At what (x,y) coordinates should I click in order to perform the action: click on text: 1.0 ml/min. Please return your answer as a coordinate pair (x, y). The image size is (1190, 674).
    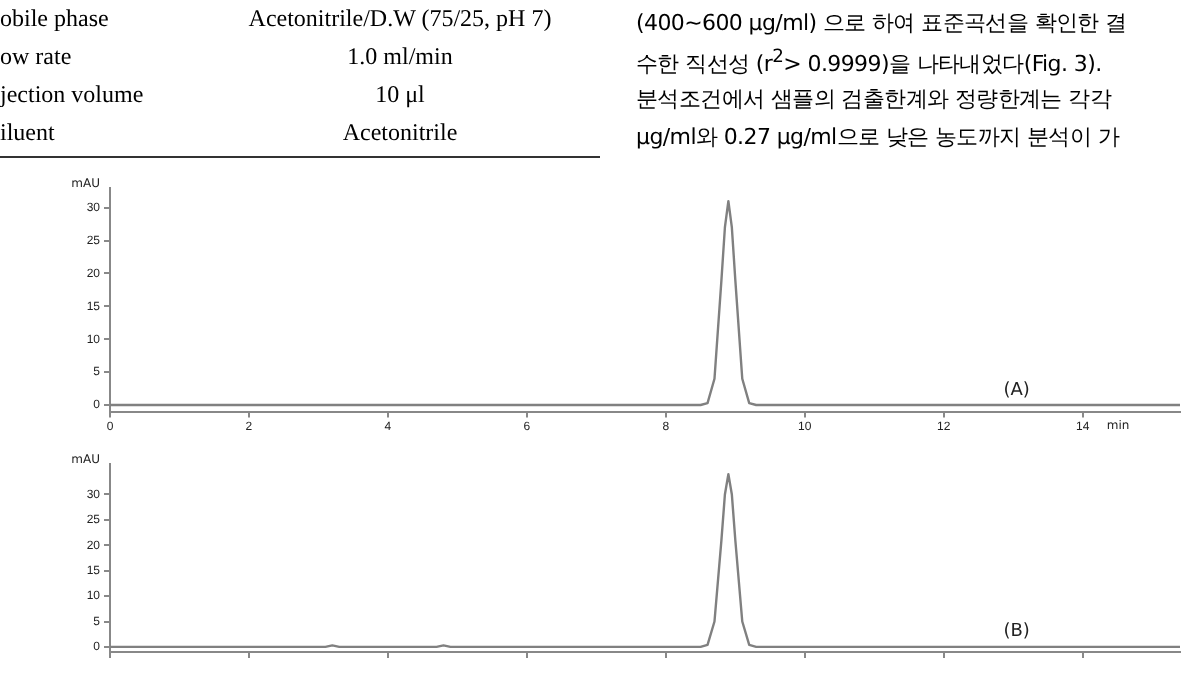
    Looking at the image, I should click on (400, 57).